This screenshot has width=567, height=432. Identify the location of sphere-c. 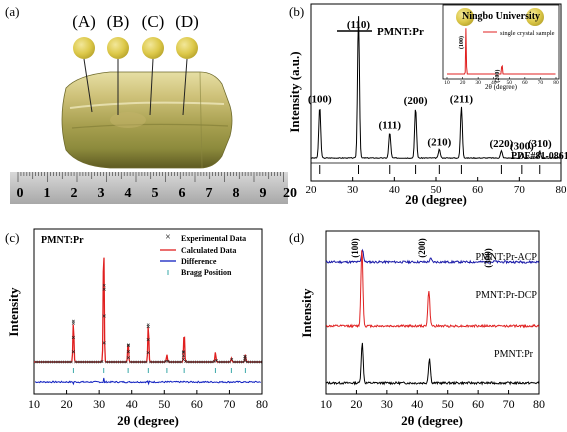
(153, 48).